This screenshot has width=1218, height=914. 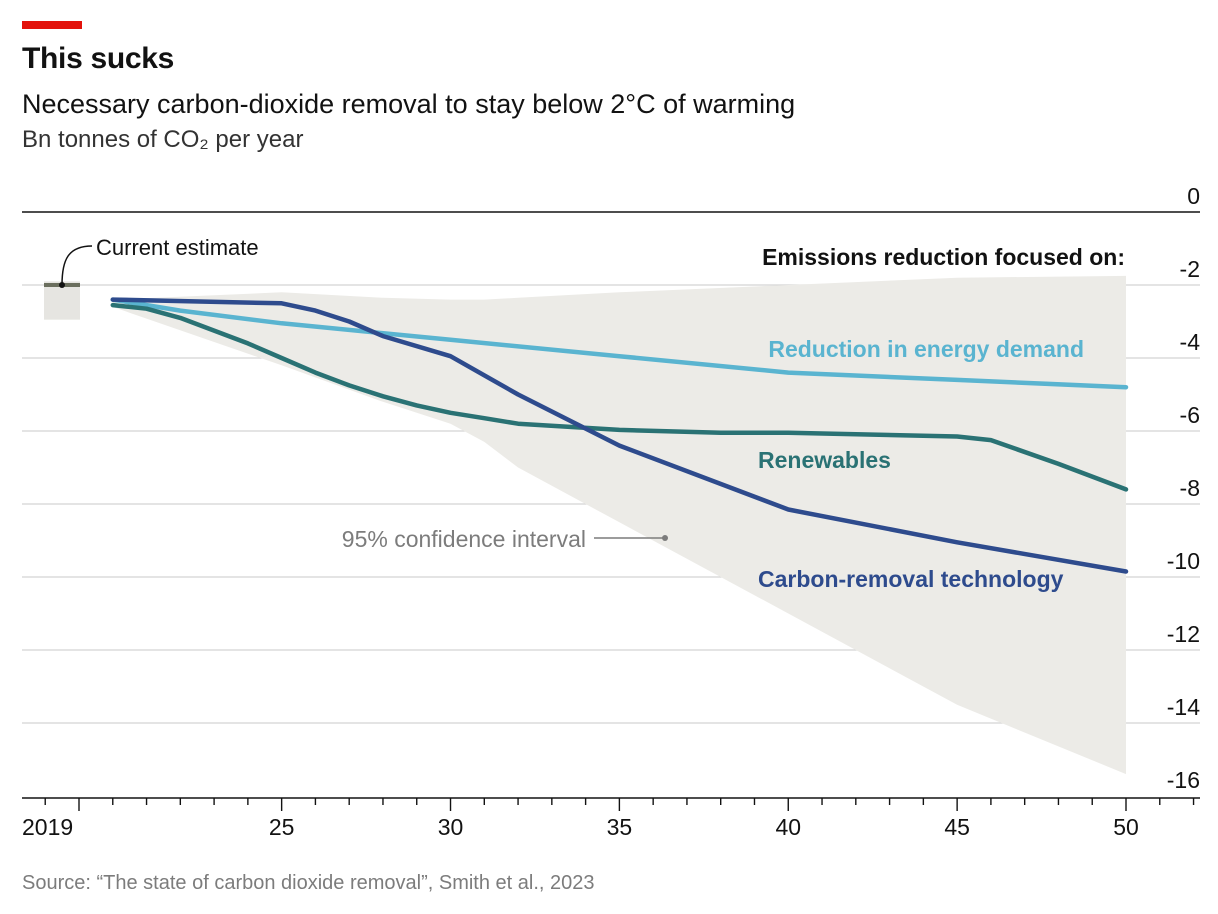 What do you see at coordinates (1126, 827) in the screenshot?
I see `x-tick-label: 50` at bounding box center [1126, 827].